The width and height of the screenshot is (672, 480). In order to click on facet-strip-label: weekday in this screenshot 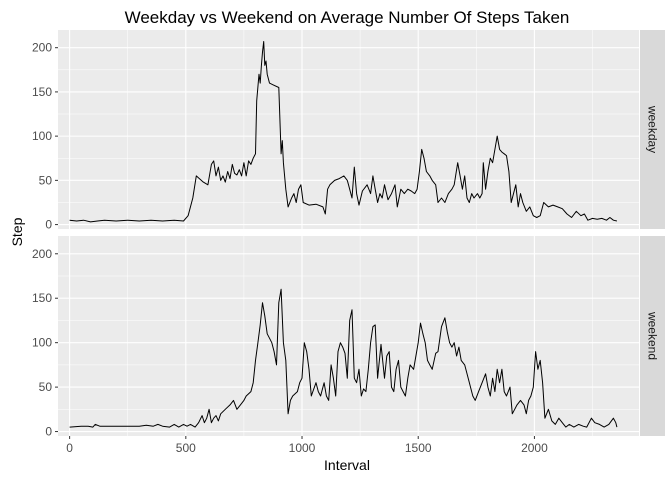, I will do `click(653, 129)`.